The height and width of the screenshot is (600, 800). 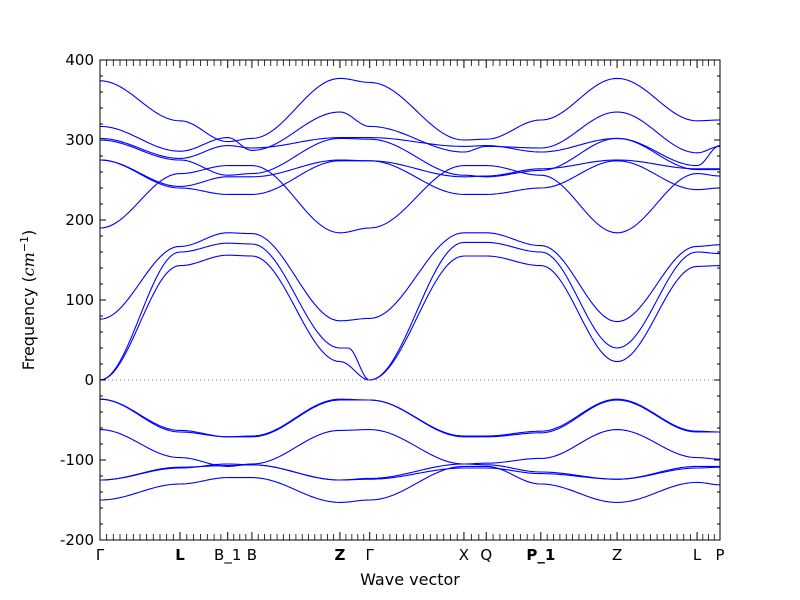 I want to click on kpoint-label: B, so click(x=252, y=555).